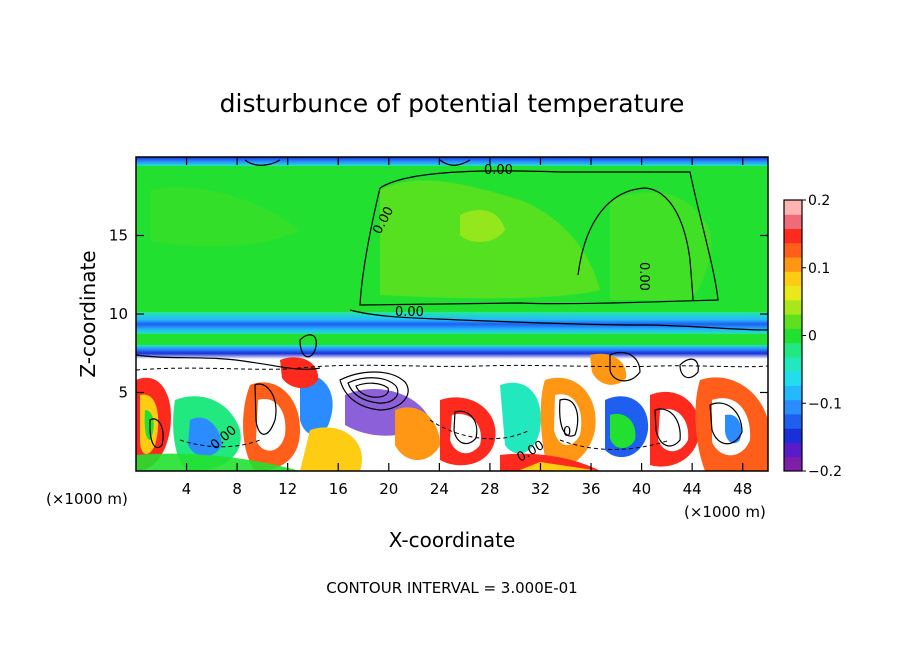 The width and height of the screenshot is (904, 654). I want to click on x-tick-label: 40, so click(641, 489).